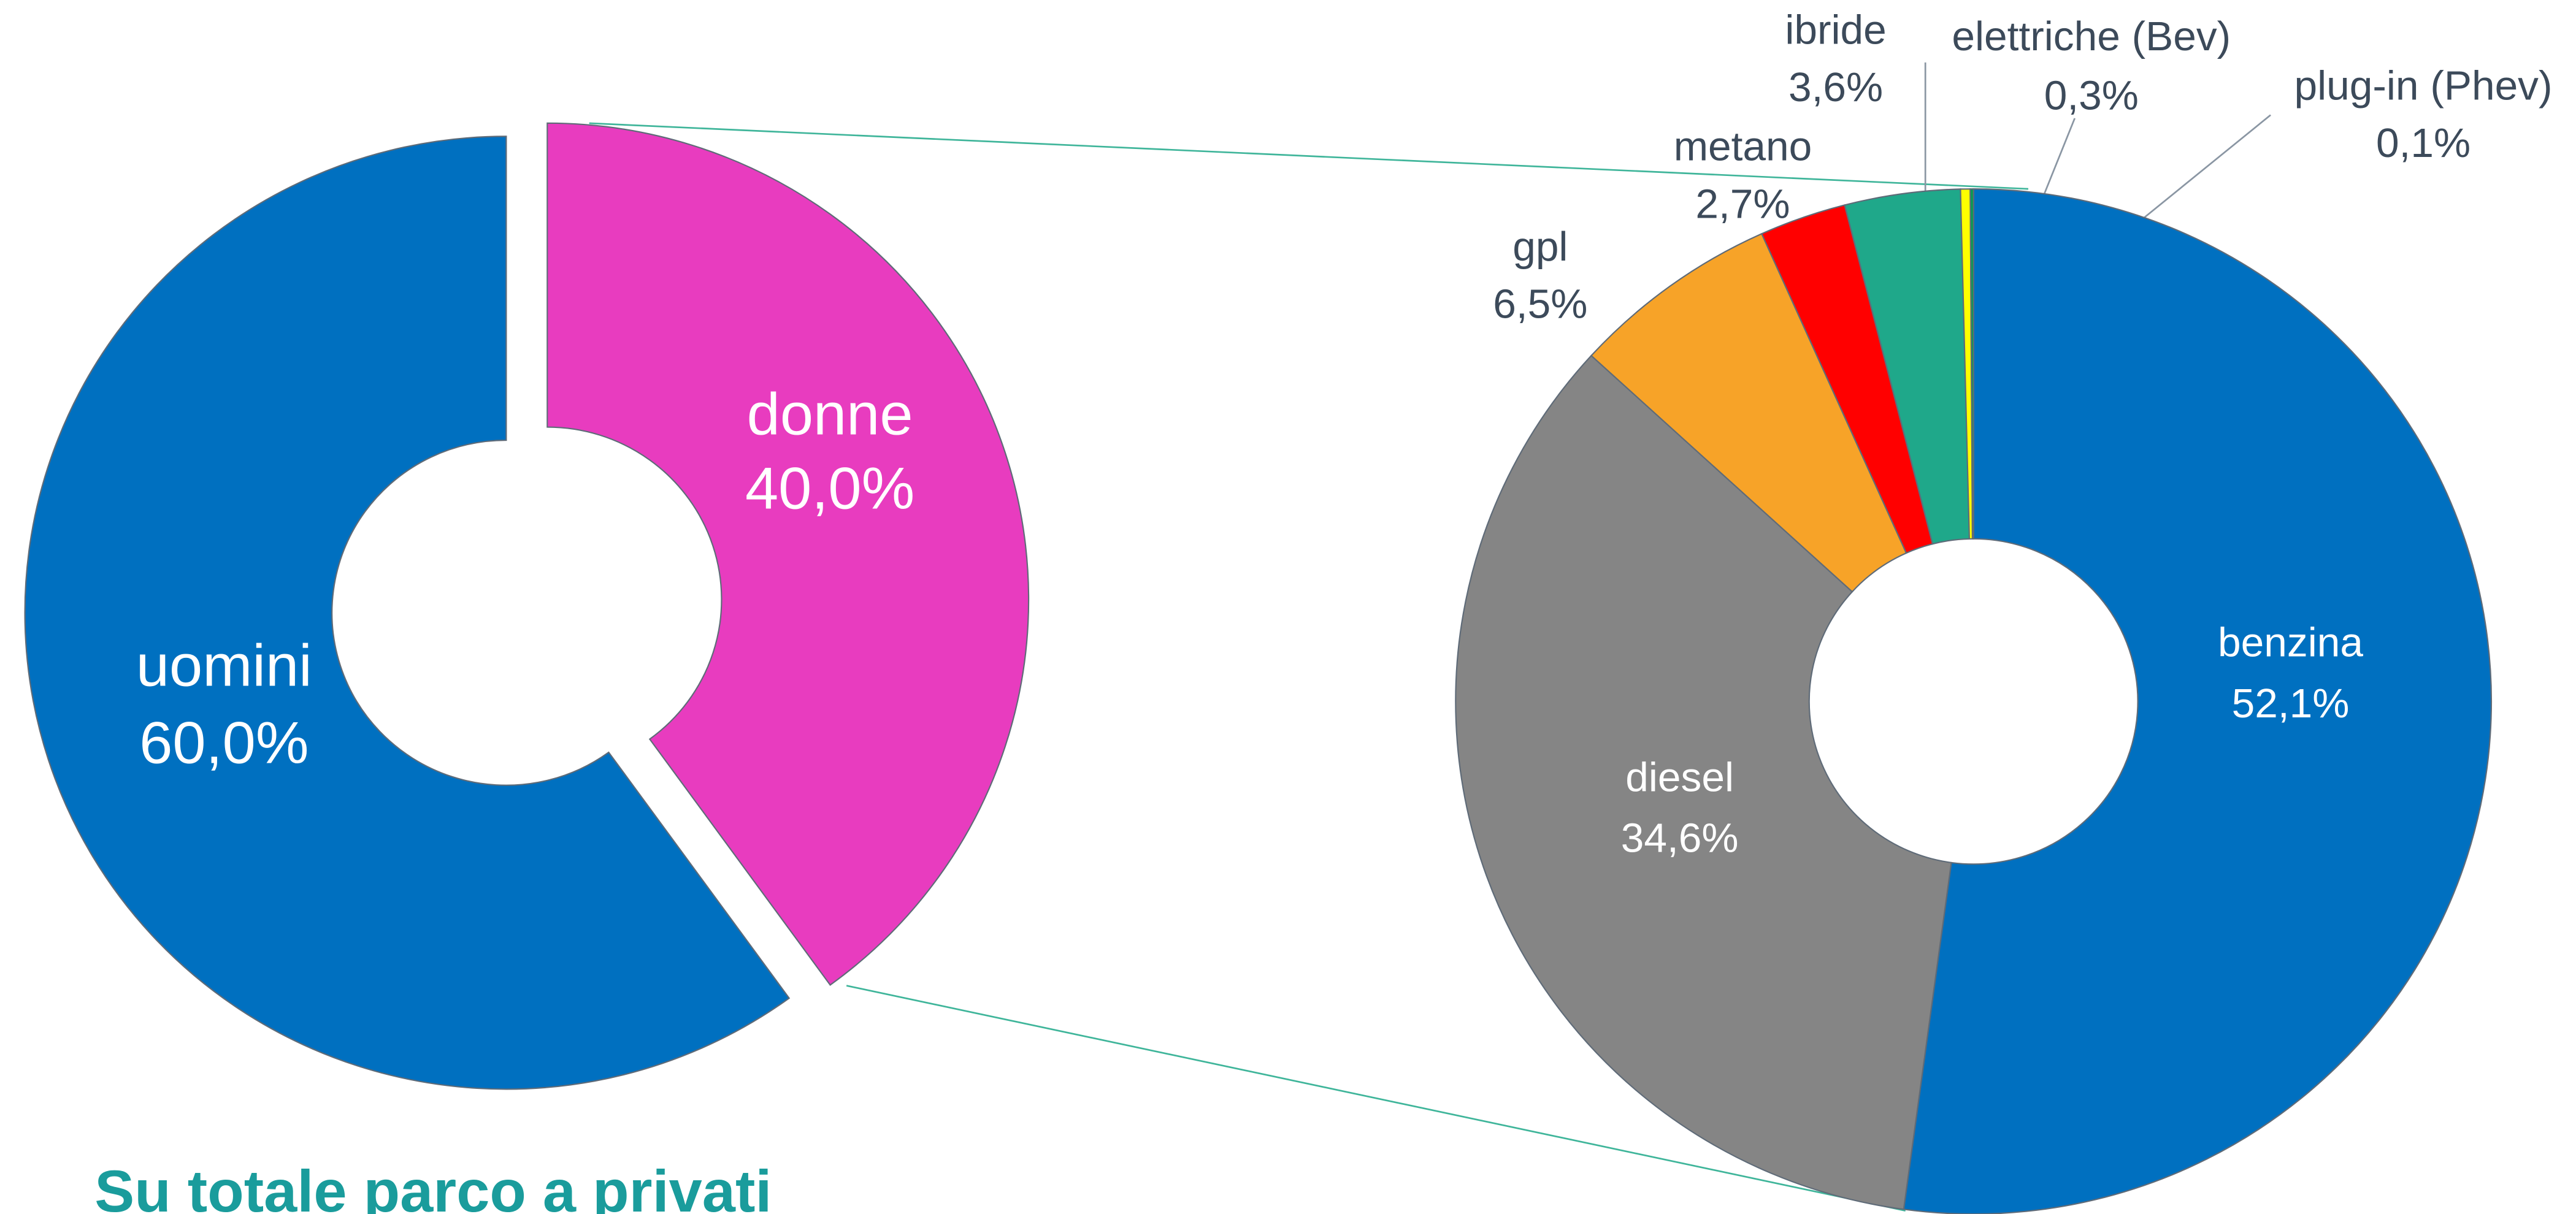 This screenshot has height=1214, width=2576. Describe the element at coordinates (433, 1186) in the screenshot. I see `chart-title: Su totale parco a privati` at that location.